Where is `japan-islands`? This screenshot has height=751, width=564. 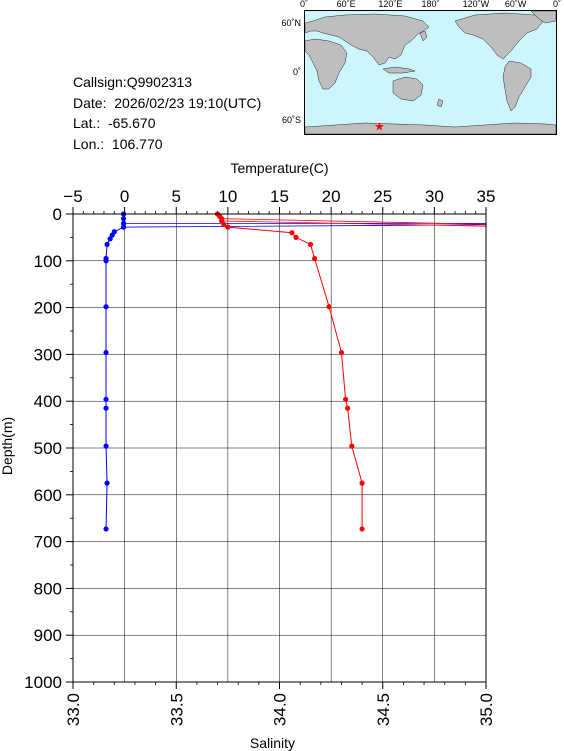 japan-islands is located at coordinates (423, 36).